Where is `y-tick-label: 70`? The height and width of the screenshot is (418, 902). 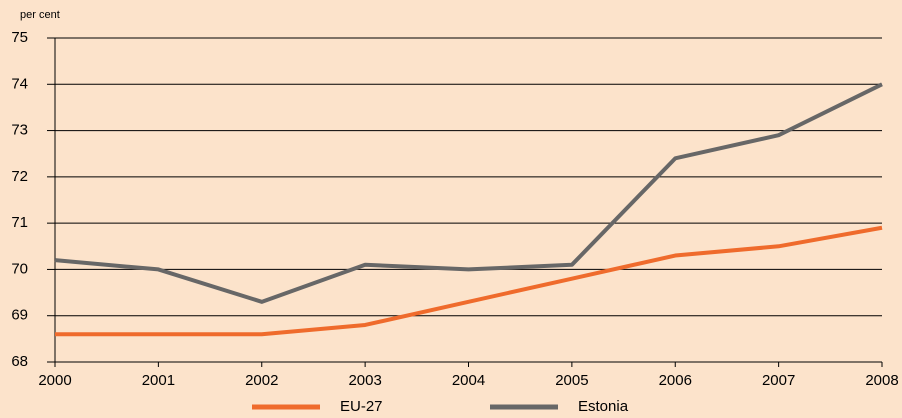
y-tick-label: 70 is located at coordinates (19, 268).